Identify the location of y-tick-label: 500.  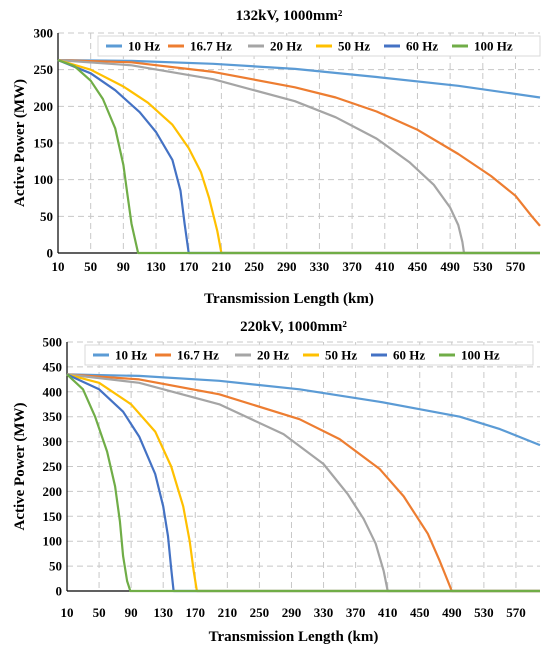
(53, 342).